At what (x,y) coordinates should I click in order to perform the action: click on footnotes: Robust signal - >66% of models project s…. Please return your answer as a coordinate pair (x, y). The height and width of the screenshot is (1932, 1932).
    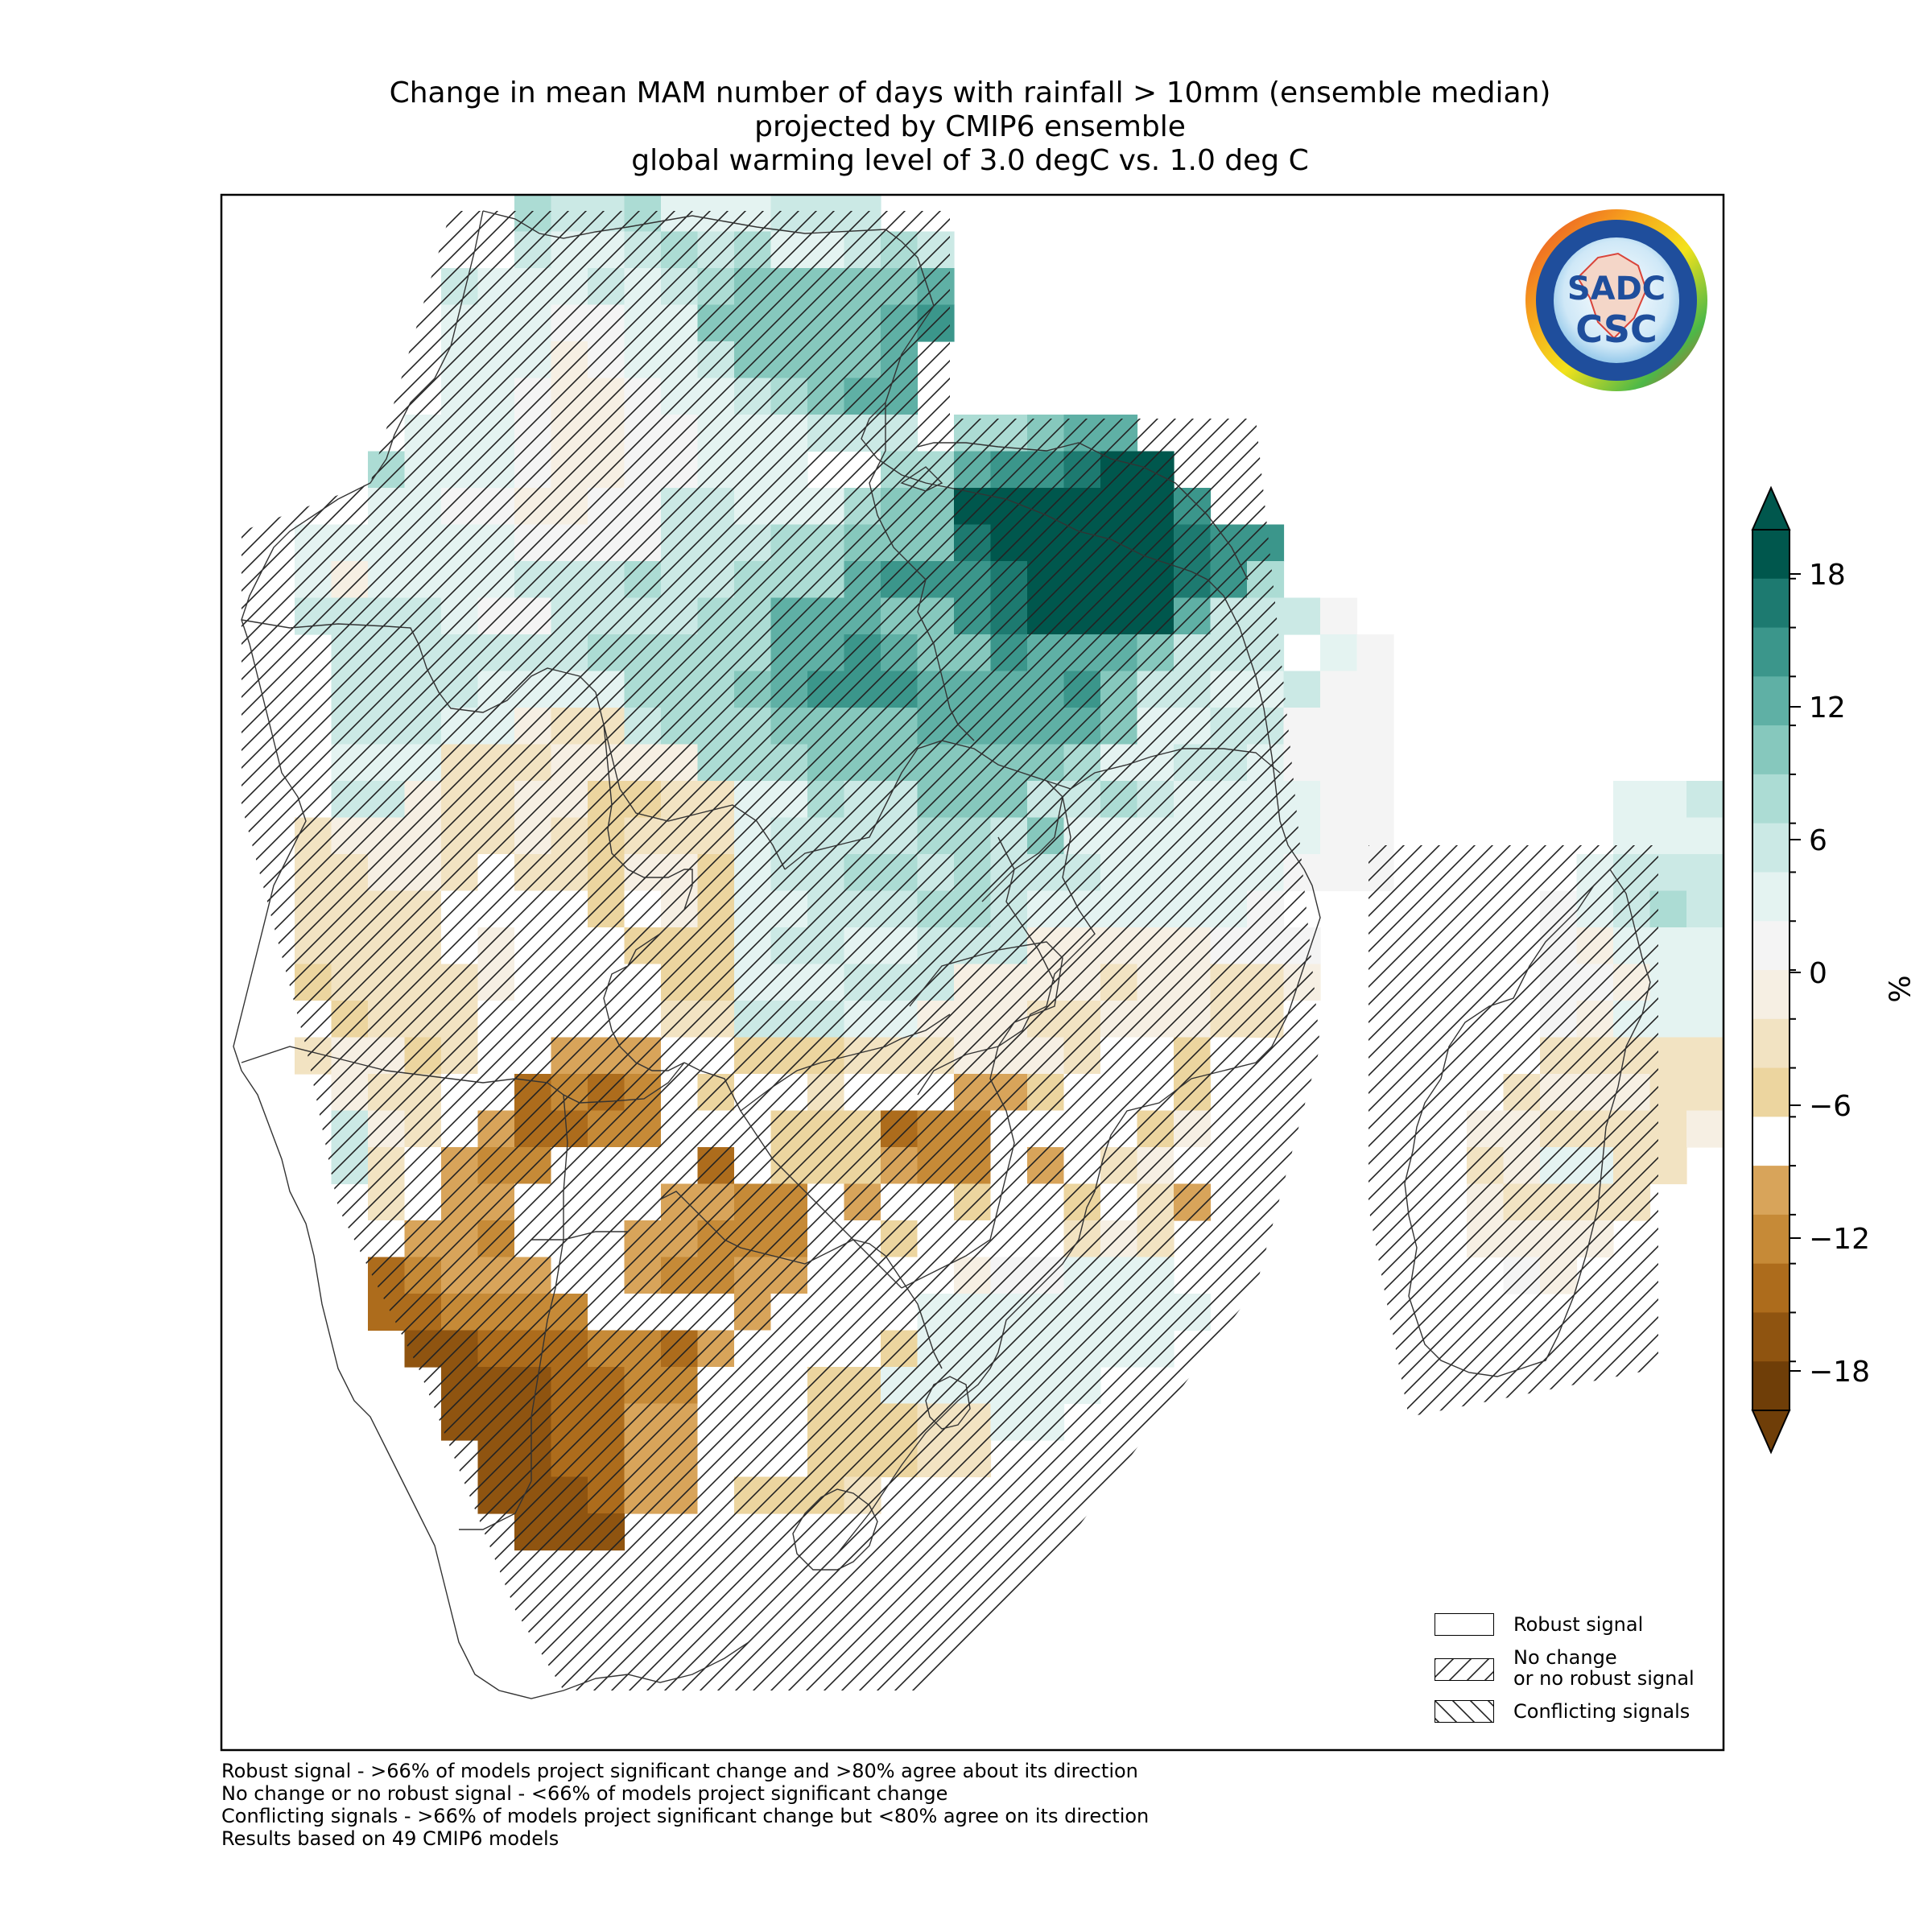
    Looking at the image, I should click on (685, 1805).